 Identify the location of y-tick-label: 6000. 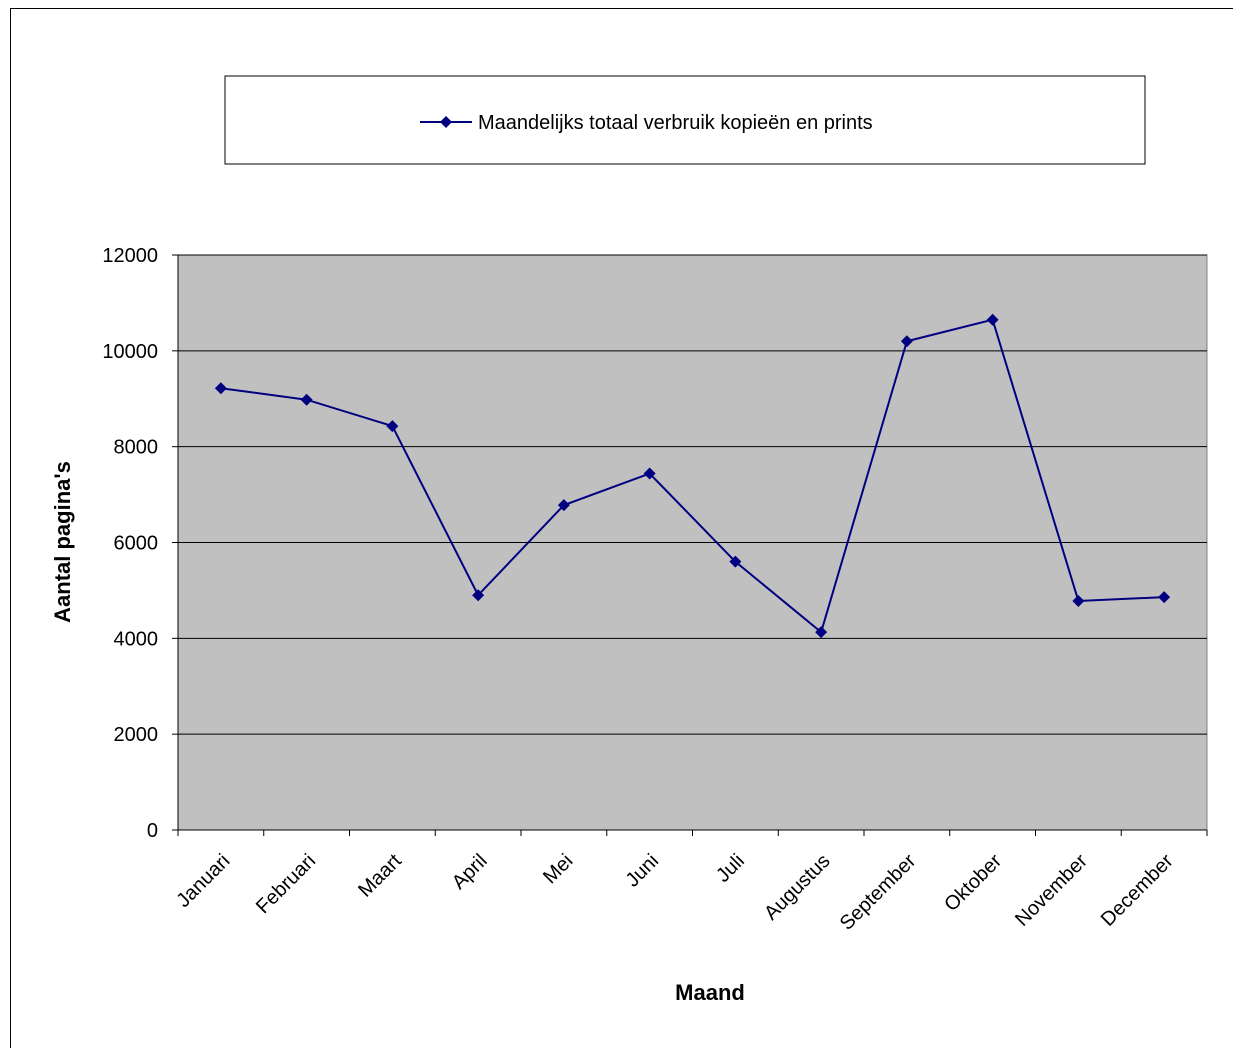
(136, 544).